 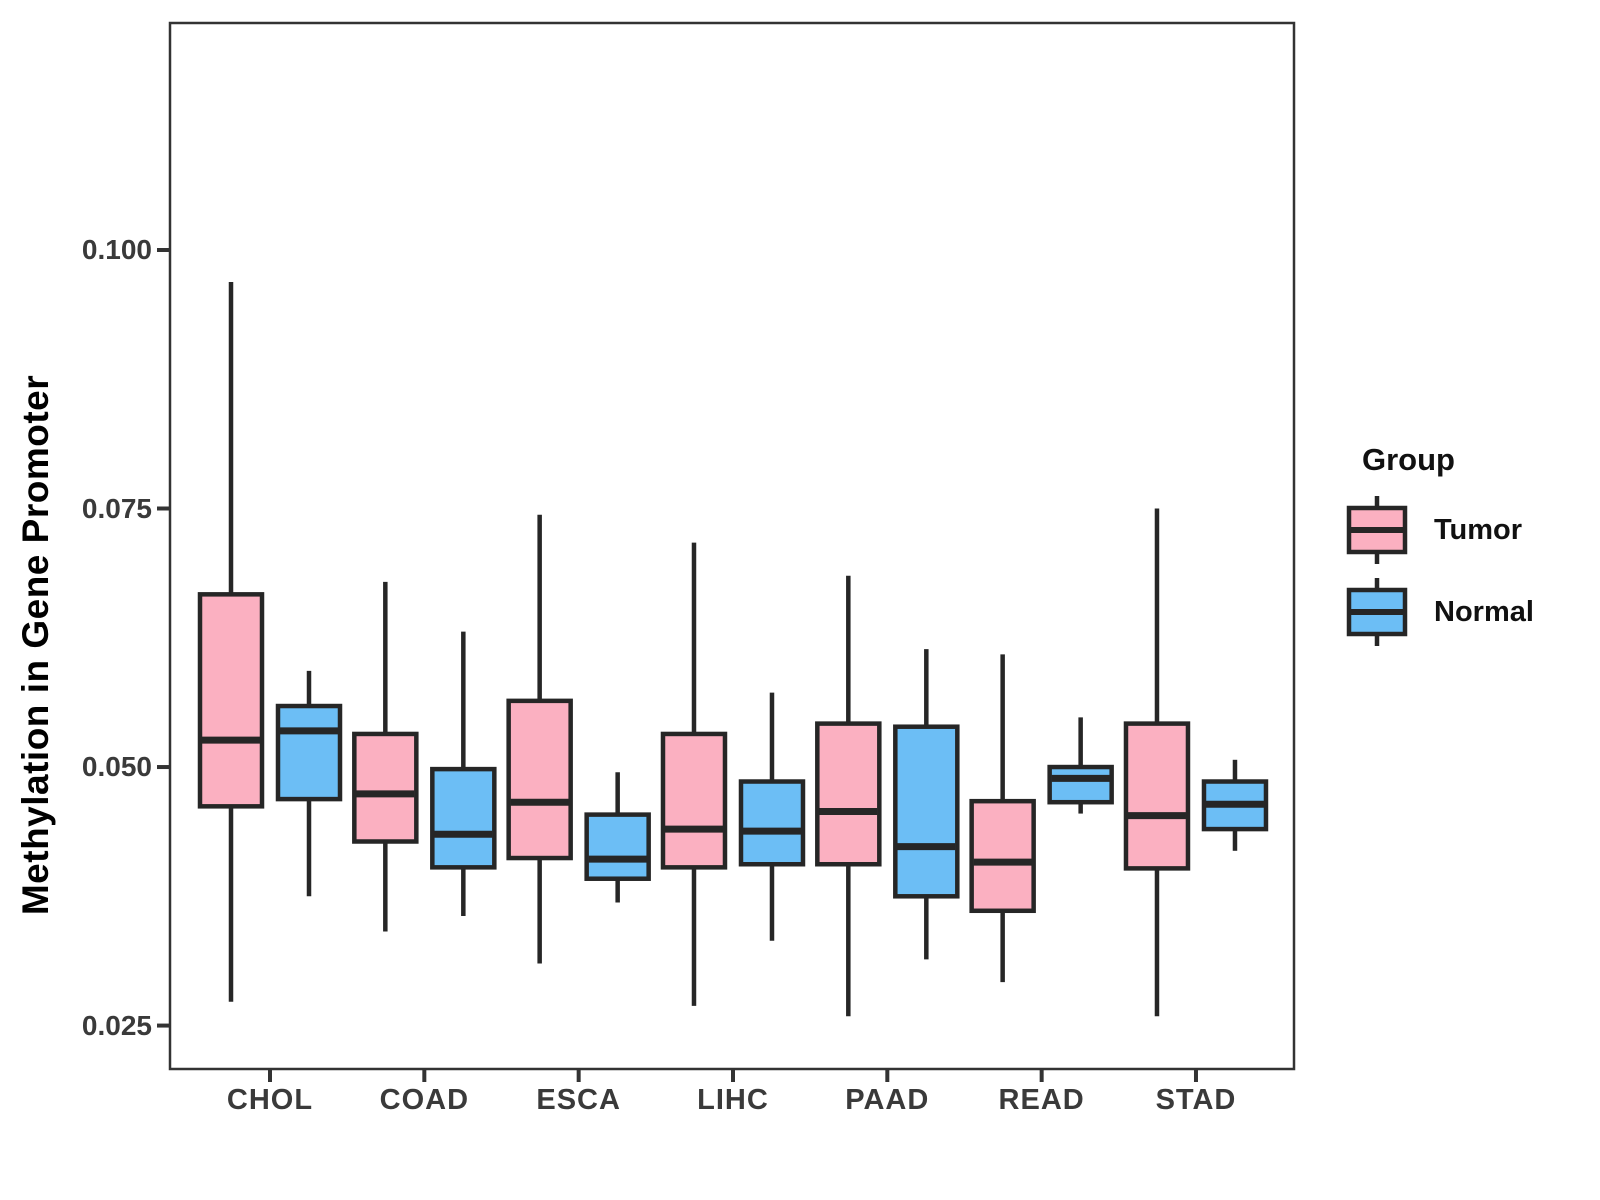 I want to click on y-tick-label: 0.050, so click(x=116, y=767).